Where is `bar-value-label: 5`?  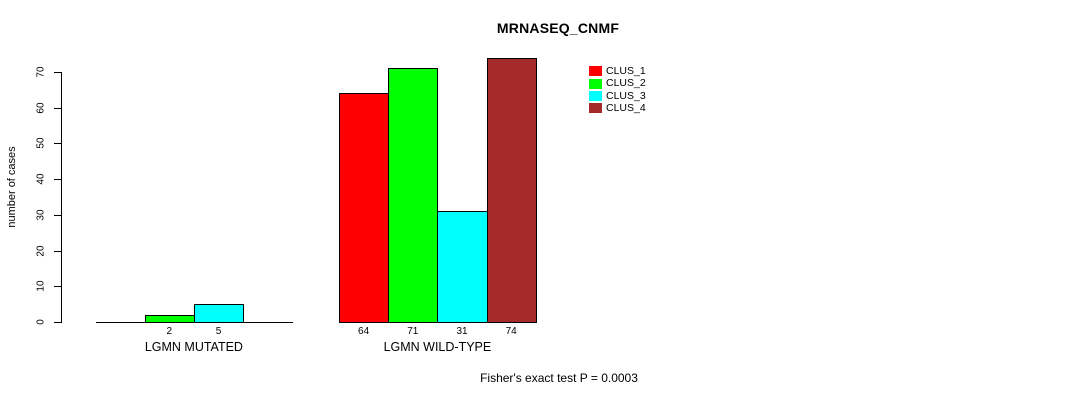 bar-value-label: 5 is located at coordinates (218, 331).